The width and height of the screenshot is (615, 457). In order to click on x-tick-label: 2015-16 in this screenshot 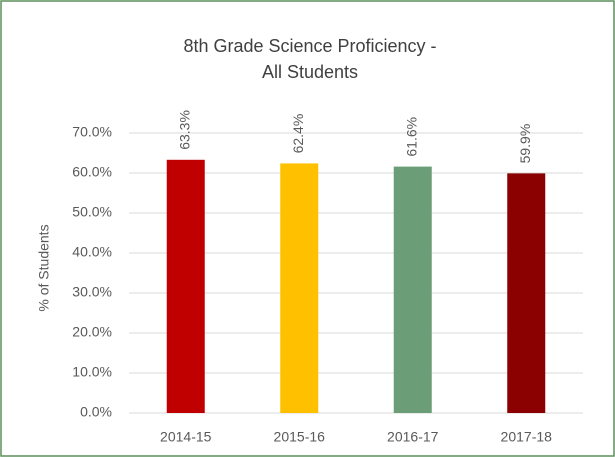, I will do `click(300, 437)`.